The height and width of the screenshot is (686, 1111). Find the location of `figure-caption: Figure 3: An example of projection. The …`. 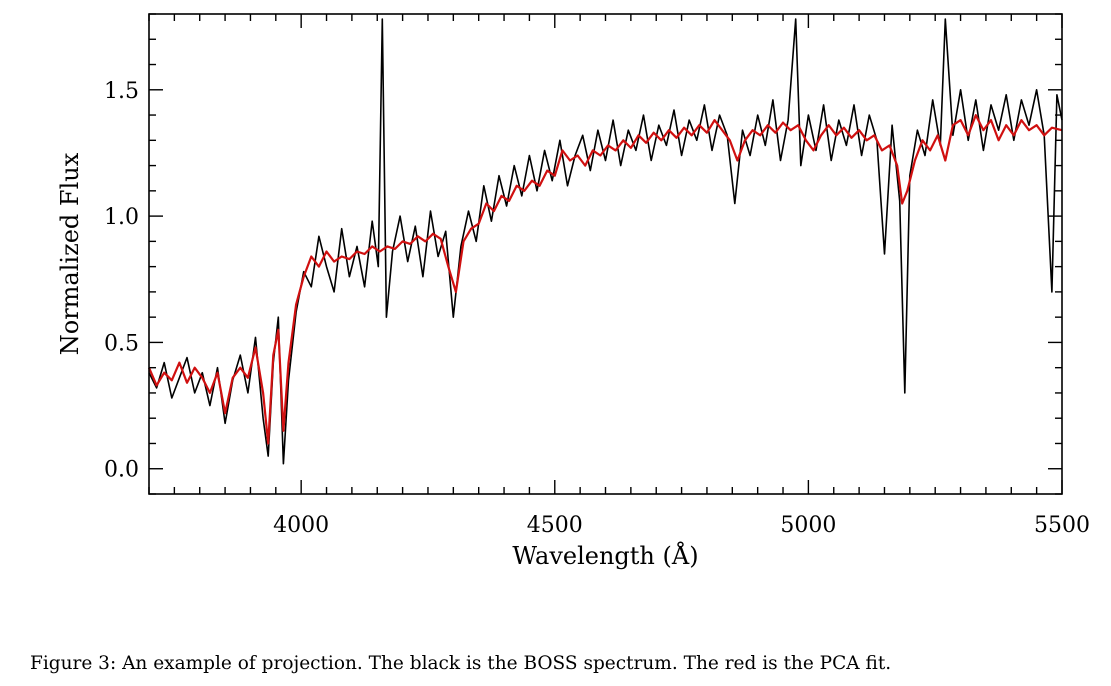

figure-caption: Figure 3: An example of projection. The … is located at coordinates (461, 663).